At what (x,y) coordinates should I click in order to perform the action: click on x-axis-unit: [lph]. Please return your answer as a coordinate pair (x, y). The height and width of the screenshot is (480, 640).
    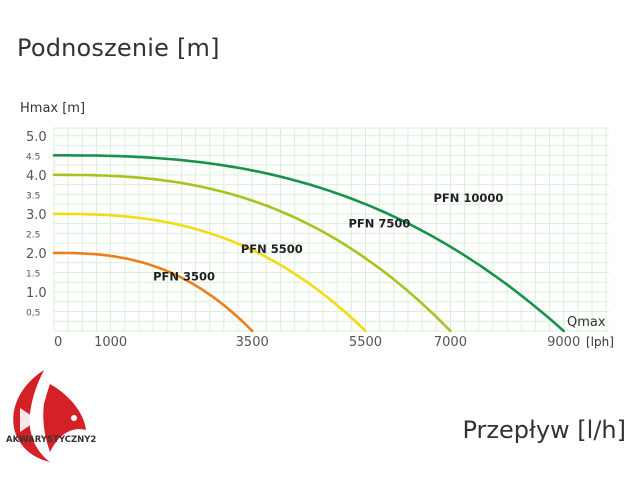
    Looking at the image, I should click on (600, 342).